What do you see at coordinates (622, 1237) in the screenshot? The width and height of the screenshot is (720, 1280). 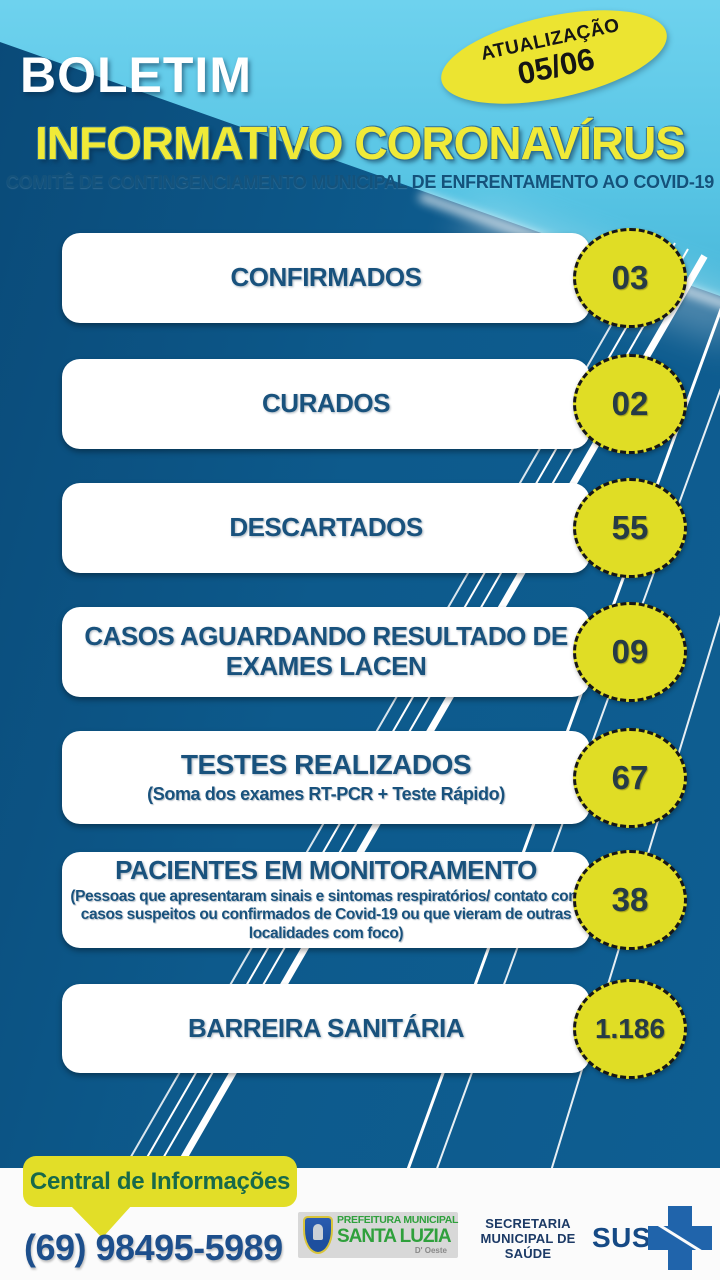 I see `sus-logo-text: SUS` at bounding box center [622, 1237].